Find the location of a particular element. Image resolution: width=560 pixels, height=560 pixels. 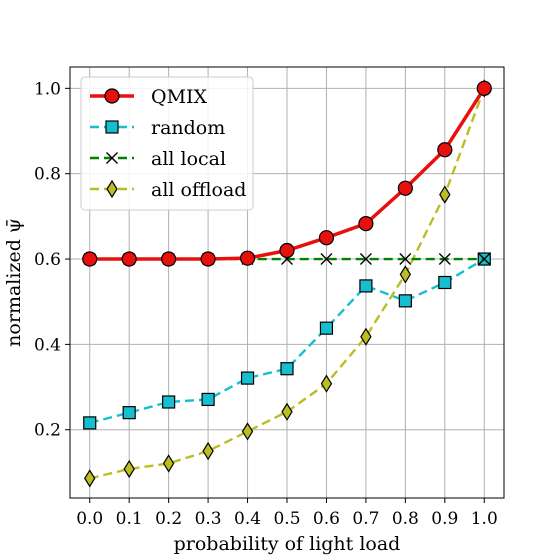

legend-label-random: random is located at coordinates (188, 128).